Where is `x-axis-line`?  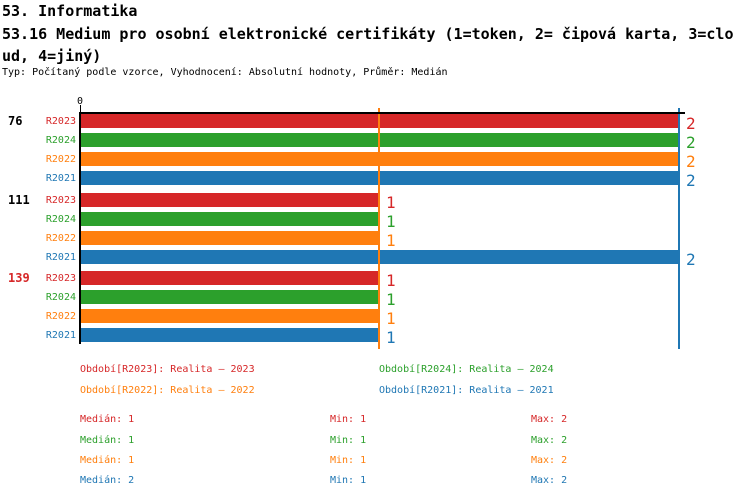 x-axis-line is located at coordinates (382, 113).